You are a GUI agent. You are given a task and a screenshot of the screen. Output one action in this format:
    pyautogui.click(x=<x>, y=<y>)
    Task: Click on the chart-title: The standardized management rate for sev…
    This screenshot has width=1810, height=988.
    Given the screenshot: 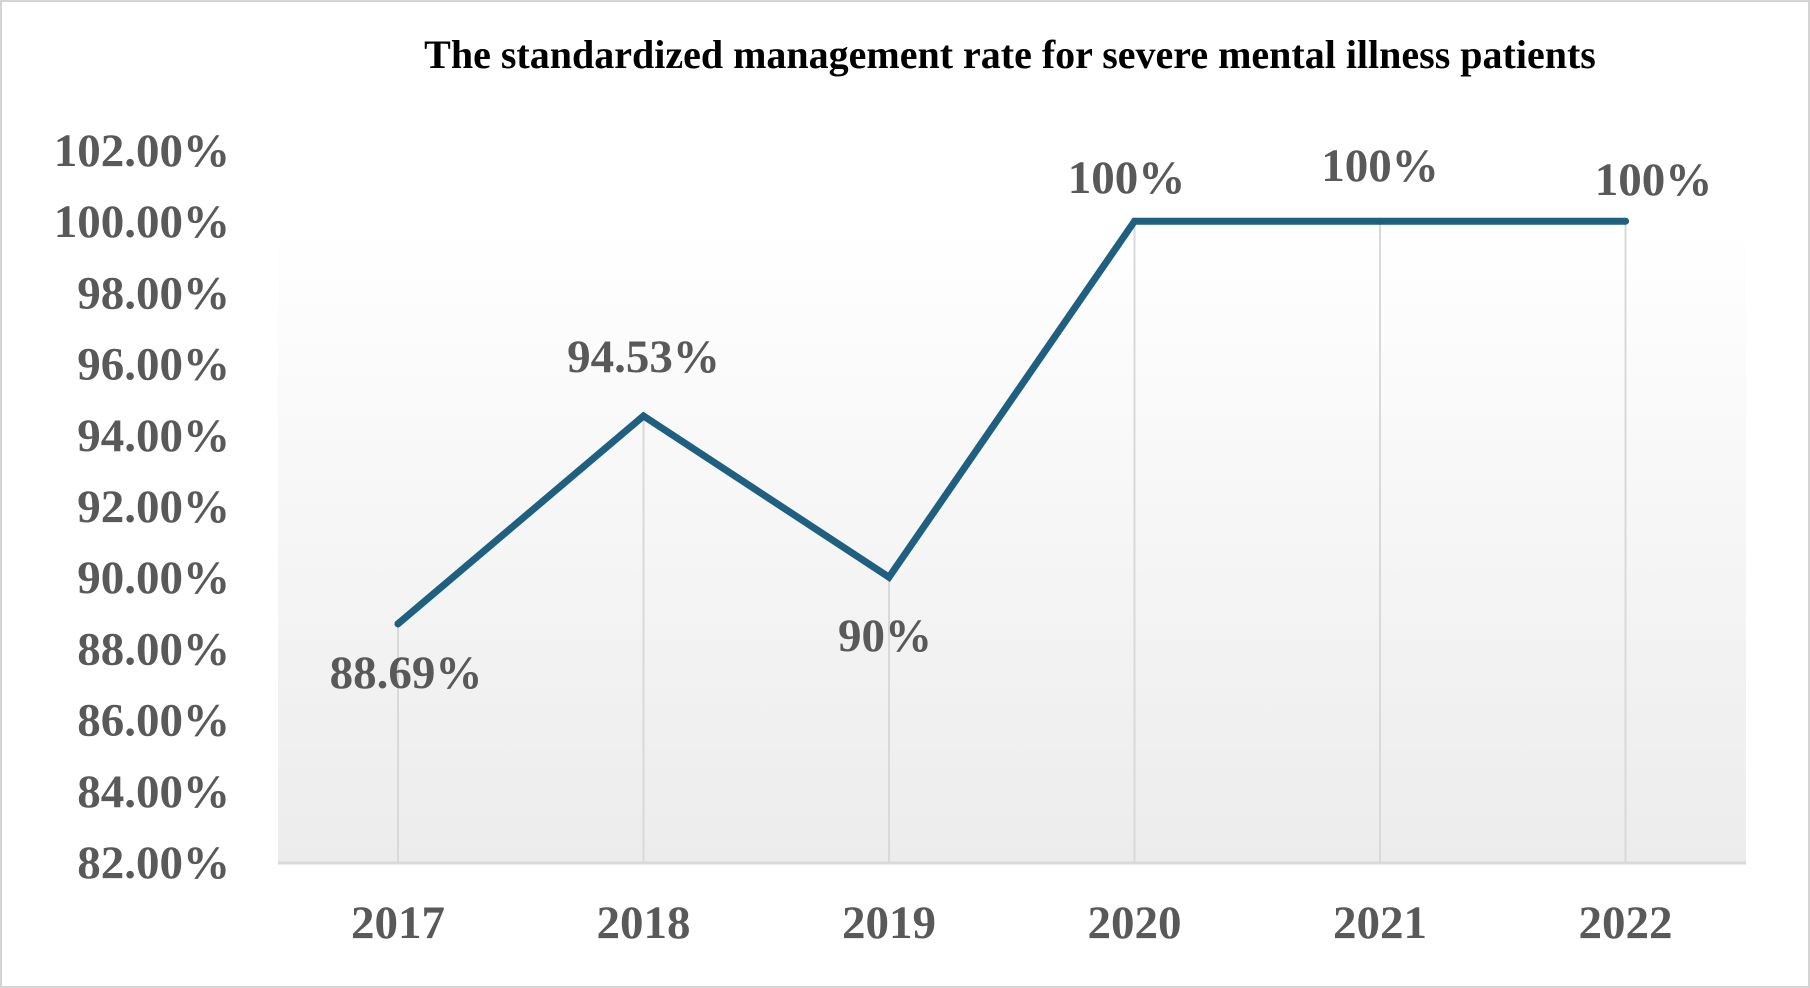 What is the action you would take?
    pyautogui.click(x=1010, y=54)
    